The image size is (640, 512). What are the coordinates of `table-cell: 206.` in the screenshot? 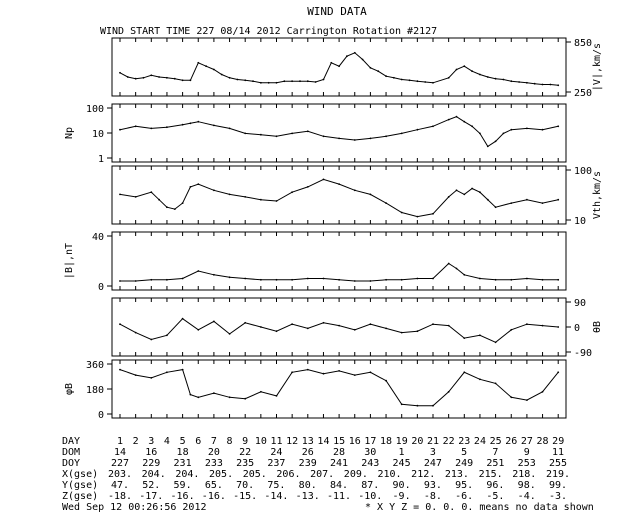 It's located at (288, 474).